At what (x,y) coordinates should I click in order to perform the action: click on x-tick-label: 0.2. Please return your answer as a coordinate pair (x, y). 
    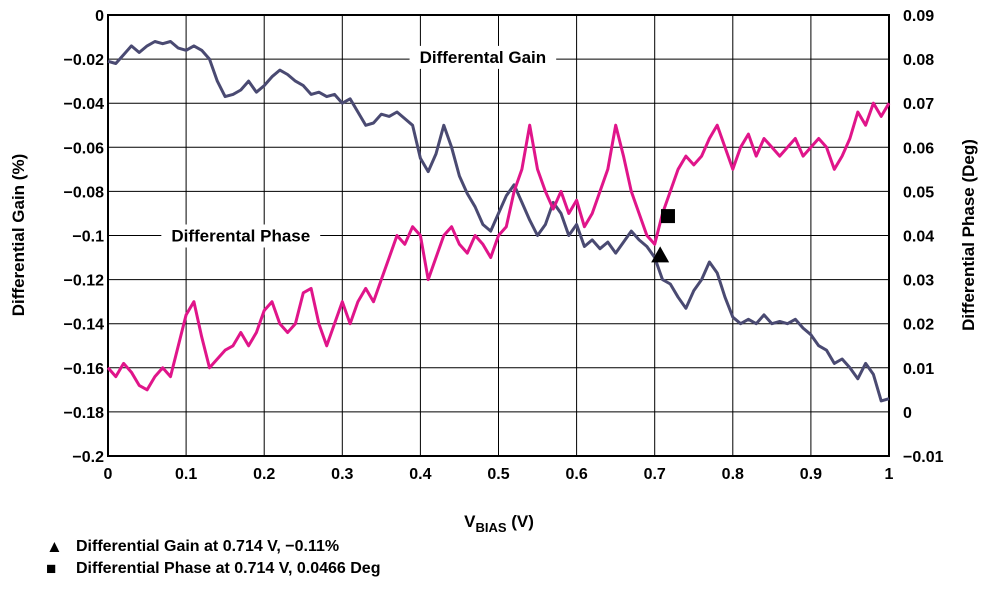
    Looking at the image, I should click on (264, 474).